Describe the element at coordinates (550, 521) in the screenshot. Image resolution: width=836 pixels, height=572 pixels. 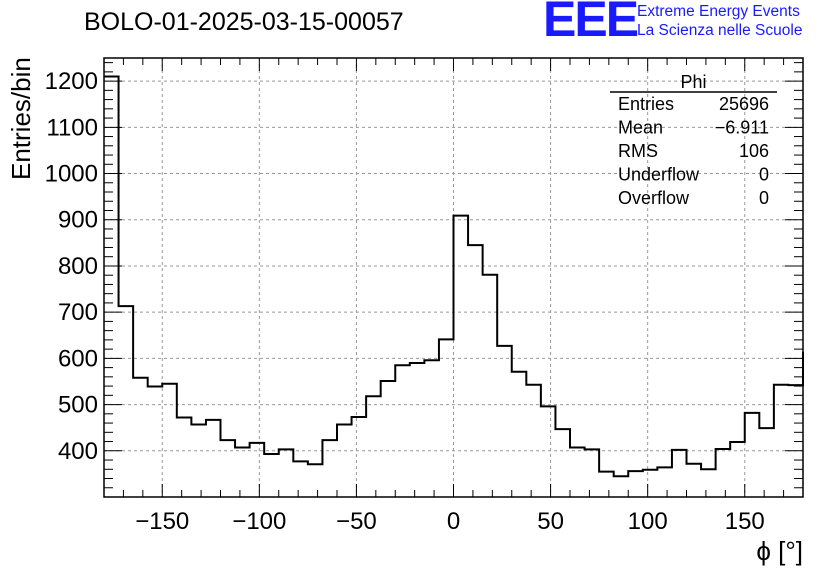
I see `x-tick-label: 50` at that location.